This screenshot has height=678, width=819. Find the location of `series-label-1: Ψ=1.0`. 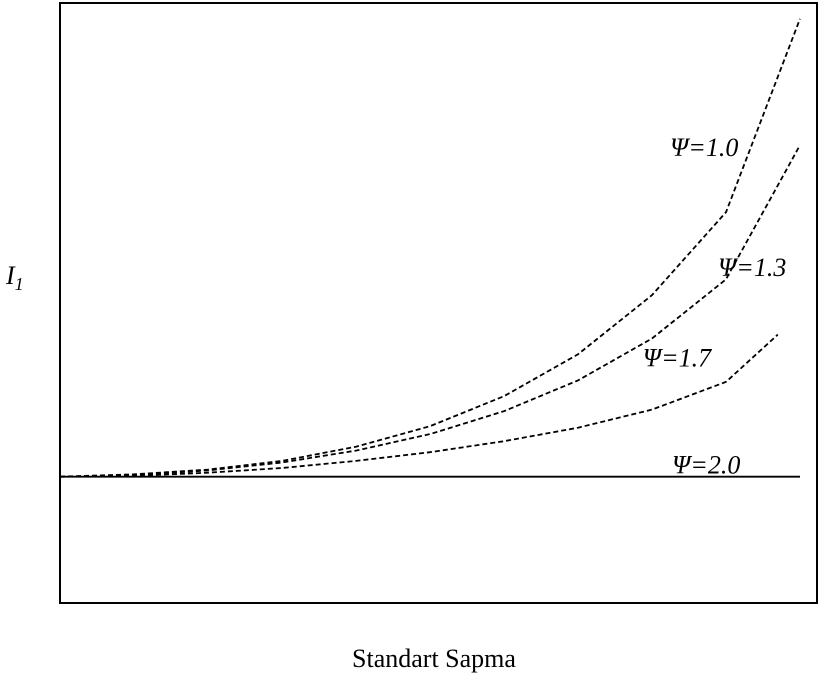

series-label-1: Ψ=1.0 is located at coordinates (704, 147).